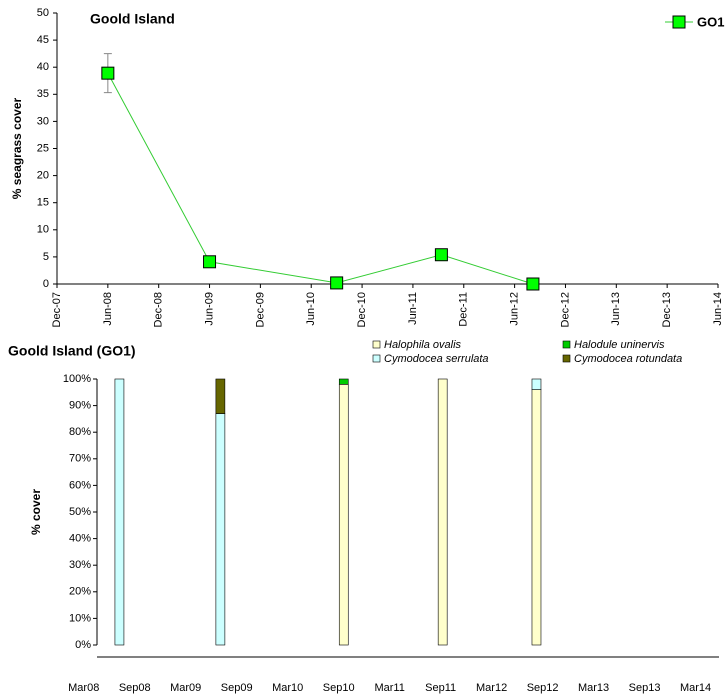 This screenshot has height=700, width=728. What do you see at coordinates (83, 688) in the screenshot?
I see `x-tick-label: Mar08` at bounding box center [83, 688].